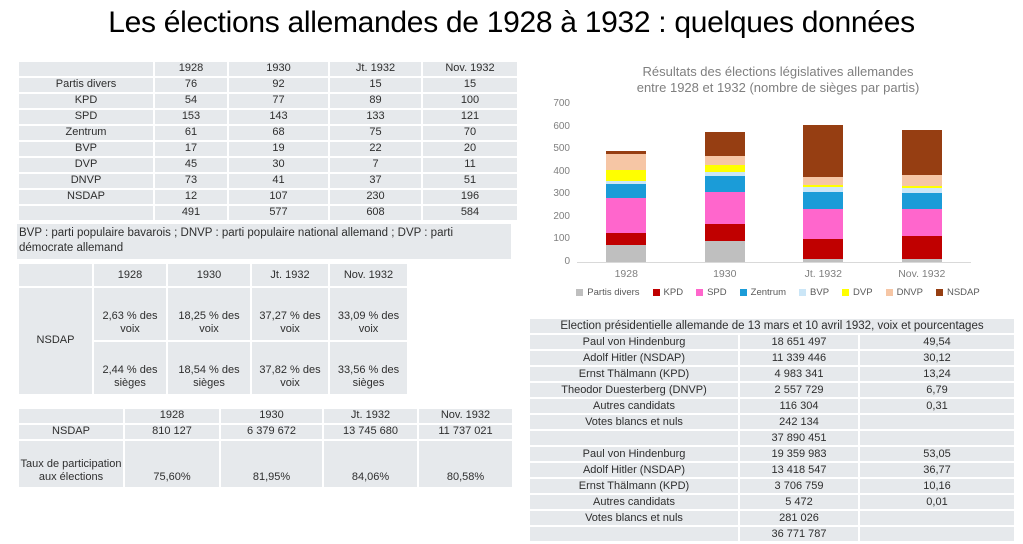  I want to click on bar-segment-nsdap, so click(724, 143).